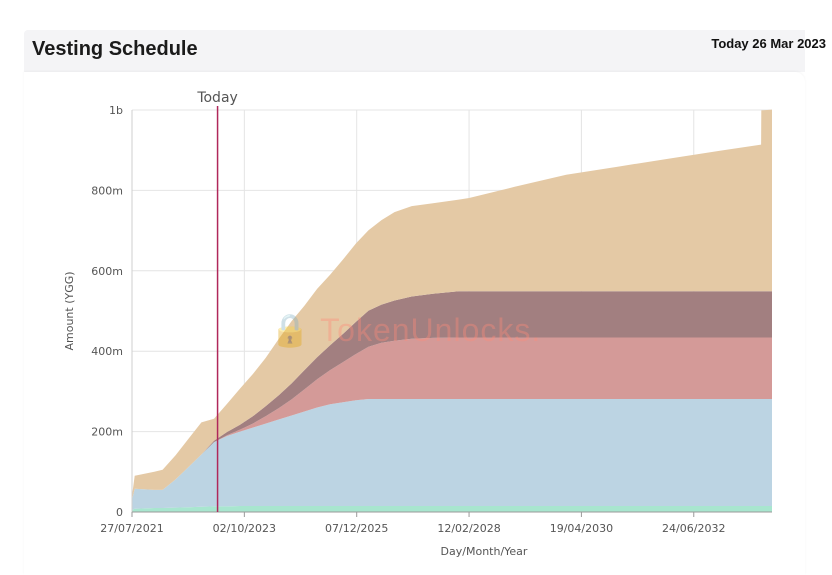 The height and width of the screenshot is (575, 832). What do you see at coordinates (107, 432) in the screenshot?
I see `y-tick-label: 200m` at bounding box center [107, 432].